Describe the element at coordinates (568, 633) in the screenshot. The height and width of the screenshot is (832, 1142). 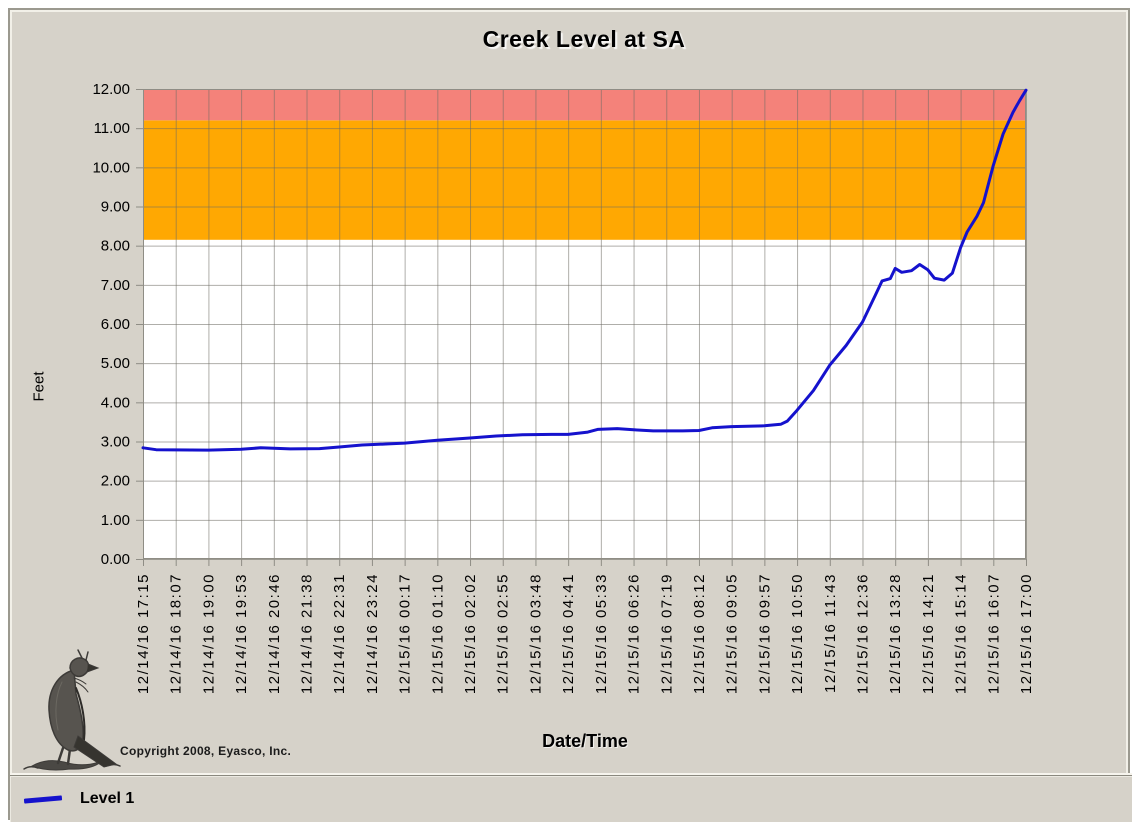
I see `x-tick-label: 12/15/16 04:41` at that location.